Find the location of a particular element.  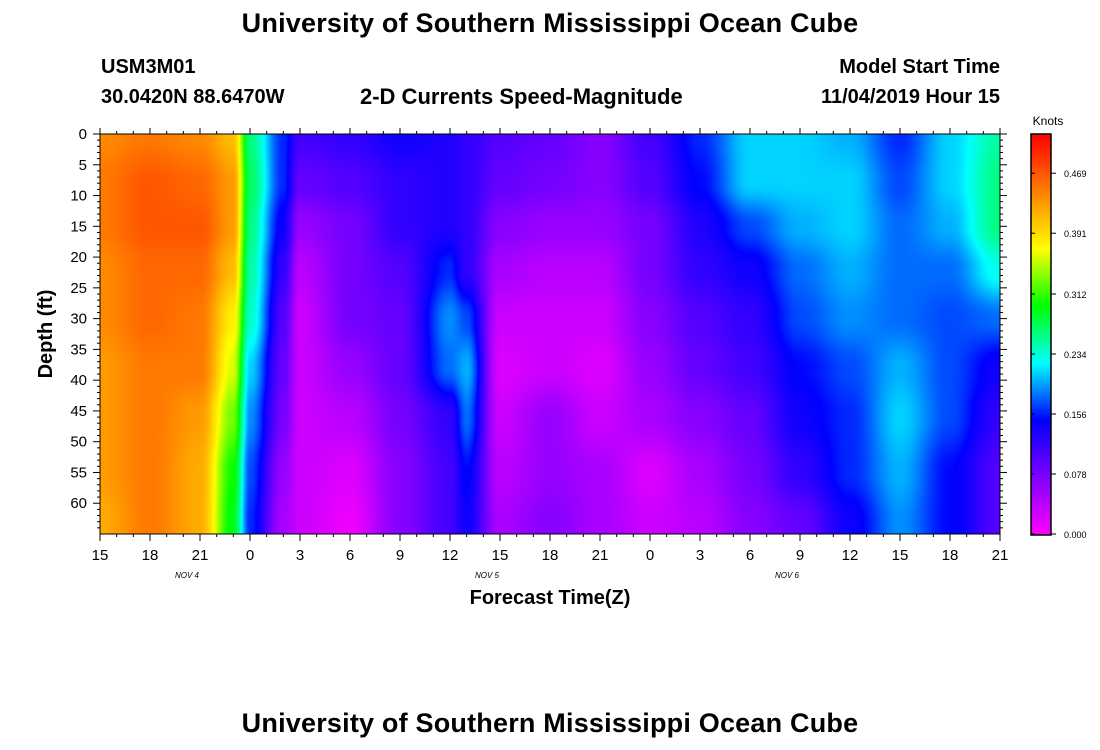

y-tick-label: 15 is located at coordinates (78, 226).